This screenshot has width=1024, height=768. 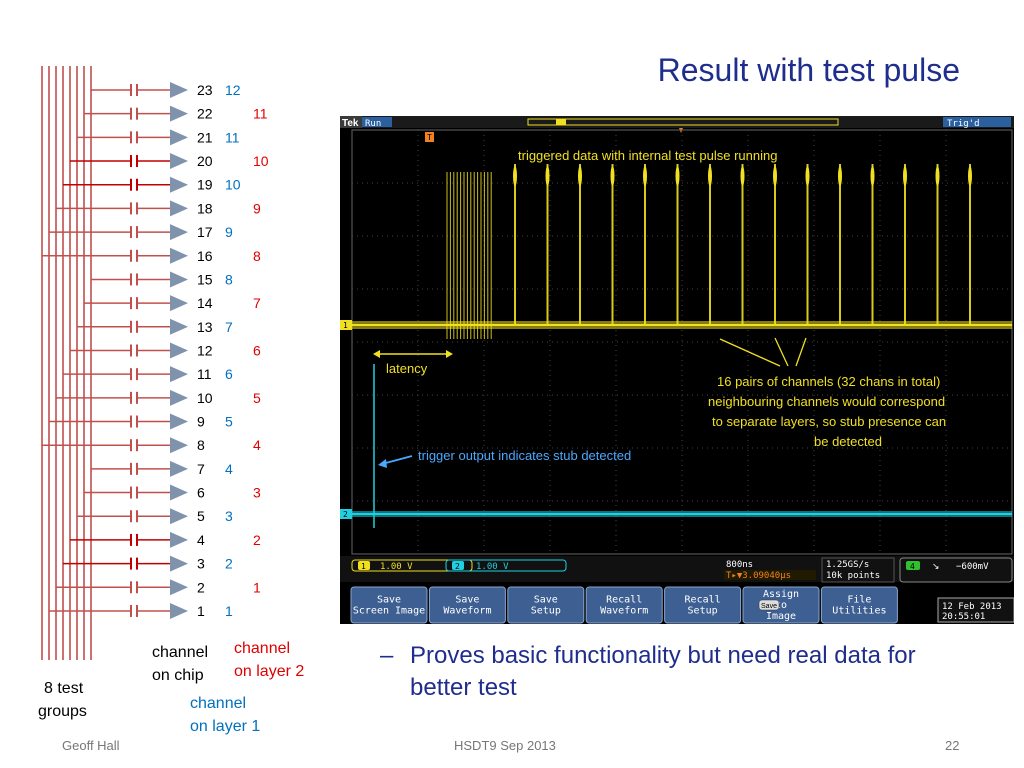 I want to click on trig-source: 4, so click(x=912, y=566).